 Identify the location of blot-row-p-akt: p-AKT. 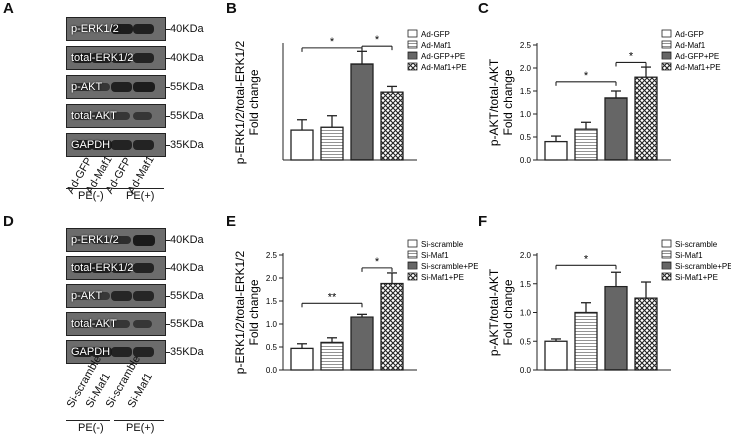
(116, 87).